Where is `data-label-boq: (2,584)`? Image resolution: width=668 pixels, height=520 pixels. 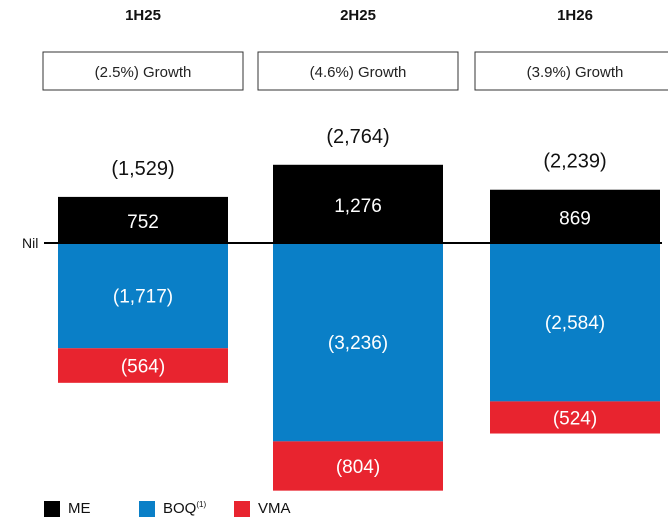 data-label-boq: (2,584) is located at coordinates (575, 323).